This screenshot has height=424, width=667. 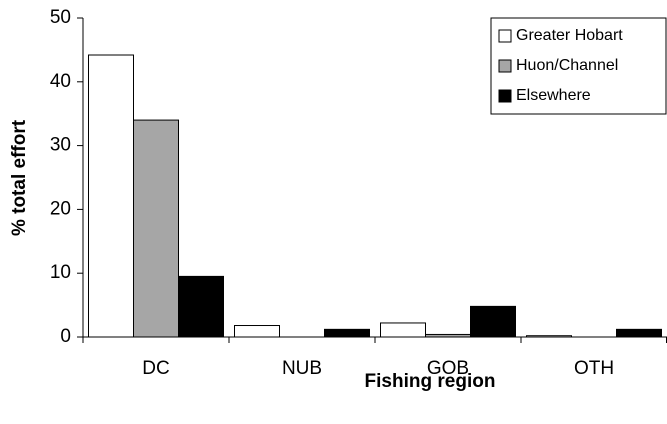 What do you see at coordinates (569, 35) in the screenshot?
I see `legend-label: Greater Hobart` at bounding box center [569, 35].